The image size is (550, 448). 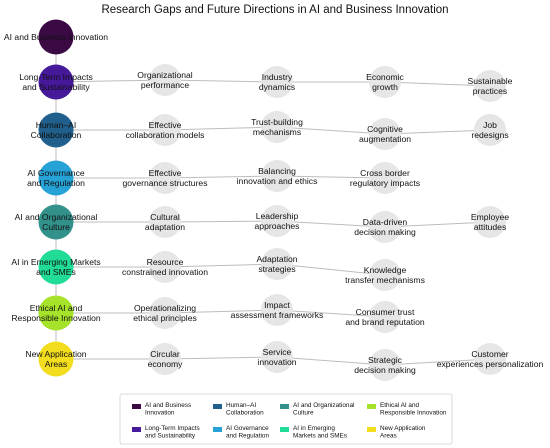 I want to click on gap-node-label: experiences personalization, so click(x=490, y=364).